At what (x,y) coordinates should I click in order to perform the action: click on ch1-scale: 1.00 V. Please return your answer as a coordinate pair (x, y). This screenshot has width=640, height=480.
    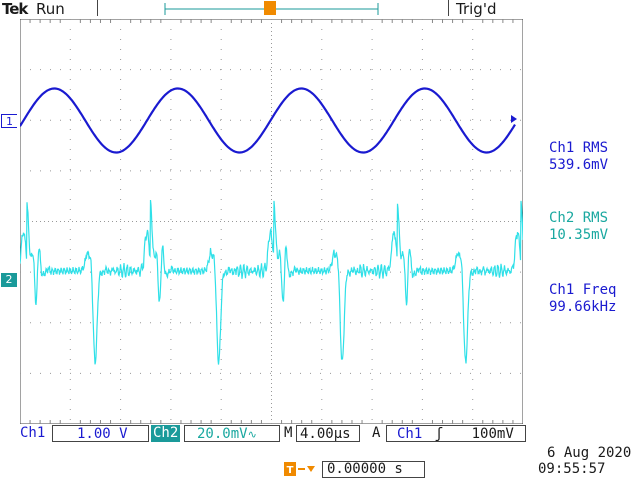
    Looking at the image, I should click on (100, 433).